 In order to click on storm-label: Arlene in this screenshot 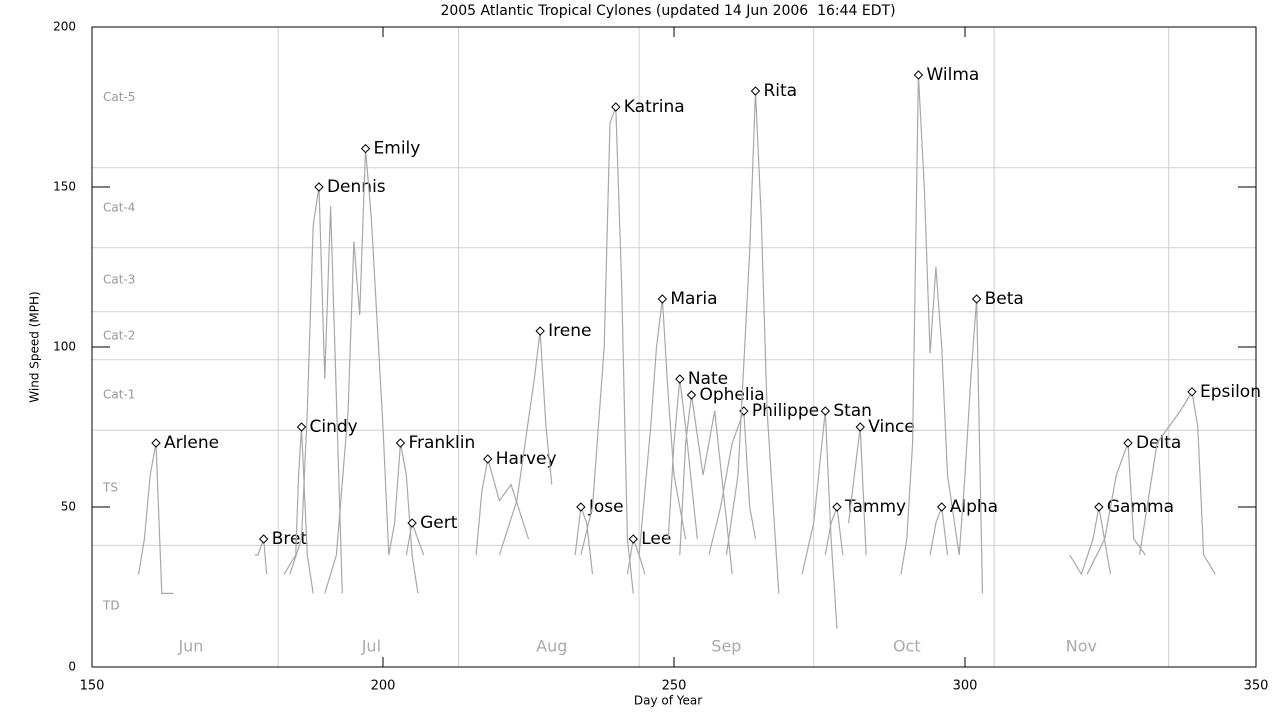, I will do `click(191, 443)`.